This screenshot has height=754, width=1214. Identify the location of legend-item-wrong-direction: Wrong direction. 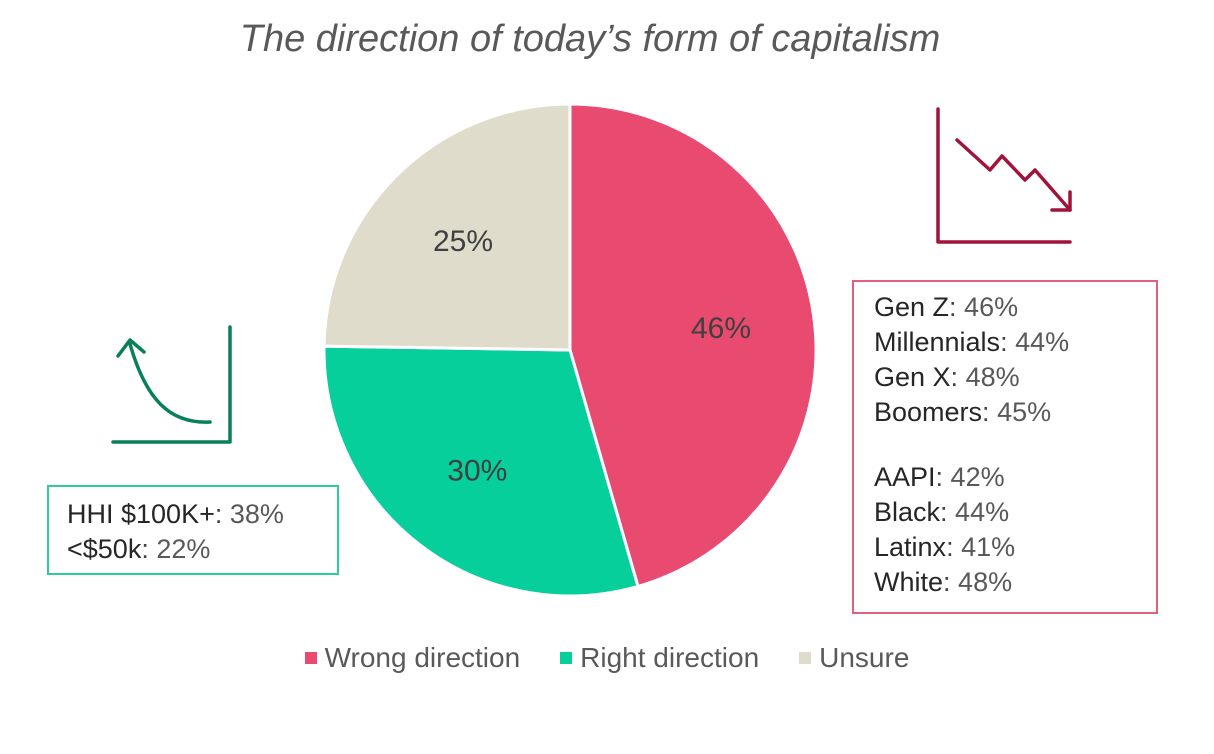
(412, 658).